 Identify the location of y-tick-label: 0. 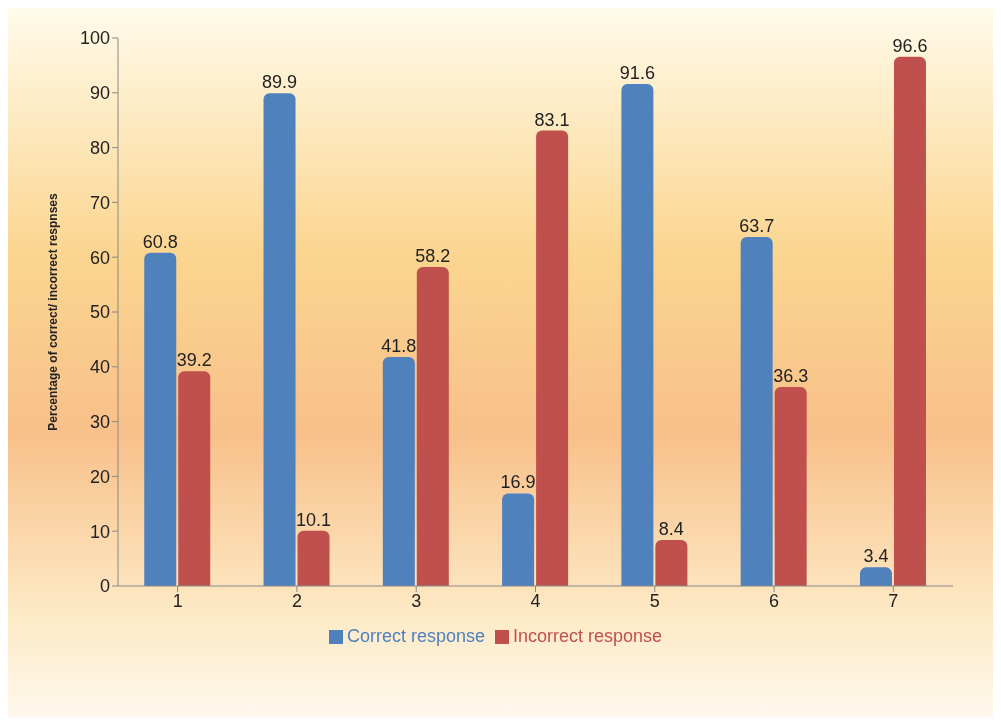
(104, 586).